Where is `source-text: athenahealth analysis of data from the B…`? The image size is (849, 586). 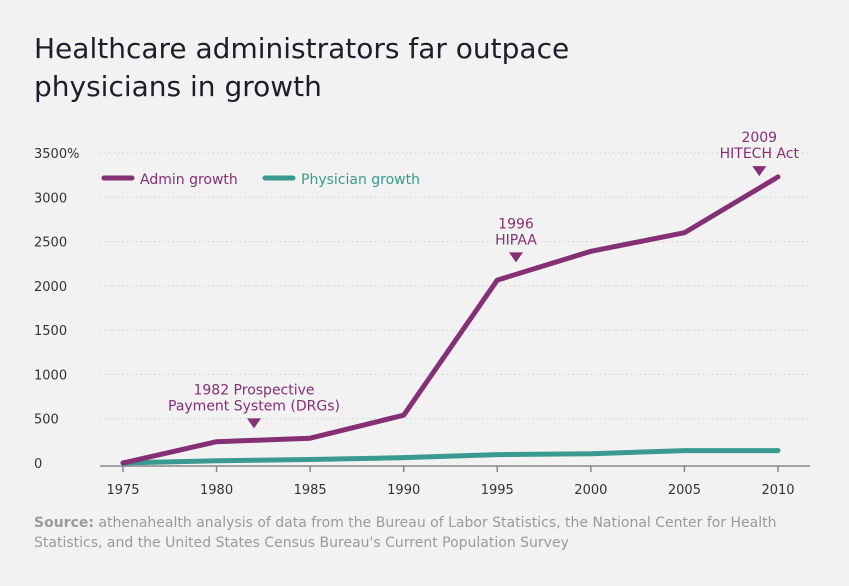 source-text: athenahealth analysis of data from the B… is located at coordinates (405, 533).